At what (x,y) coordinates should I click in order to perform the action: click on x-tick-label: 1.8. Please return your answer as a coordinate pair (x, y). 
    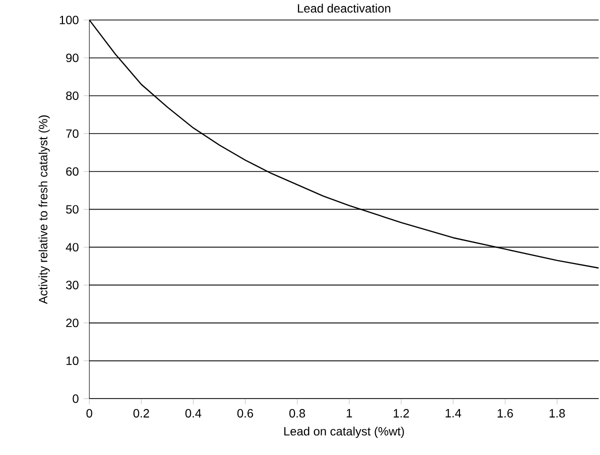
    Looking at the image, I should click on (557, 413).